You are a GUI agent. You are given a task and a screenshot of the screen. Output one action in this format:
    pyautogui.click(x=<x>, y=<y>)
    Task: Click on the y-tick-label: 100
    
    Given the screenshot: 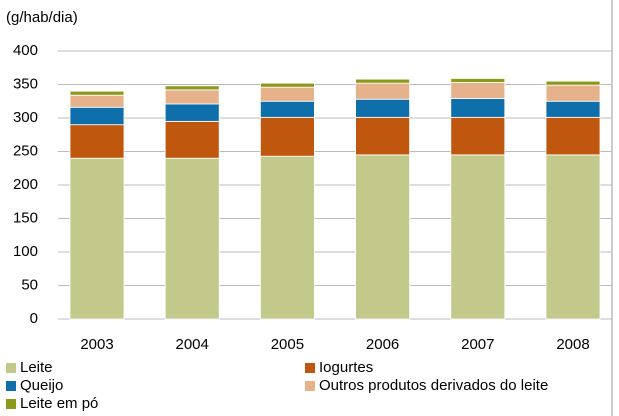 What is the action you would take?
    pyautogui.click(x=25, y=251)
    